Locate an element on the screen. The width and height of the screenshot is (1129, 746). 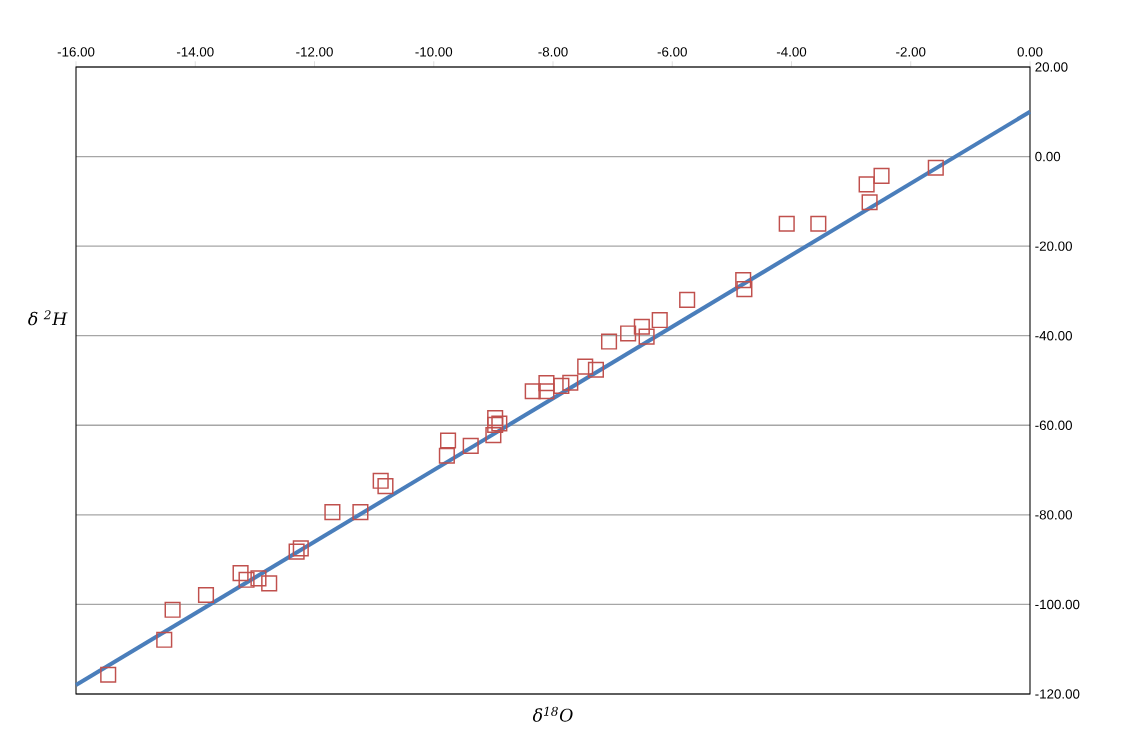
x-tick-label: -8.00 is located at coordinates (553, 52).